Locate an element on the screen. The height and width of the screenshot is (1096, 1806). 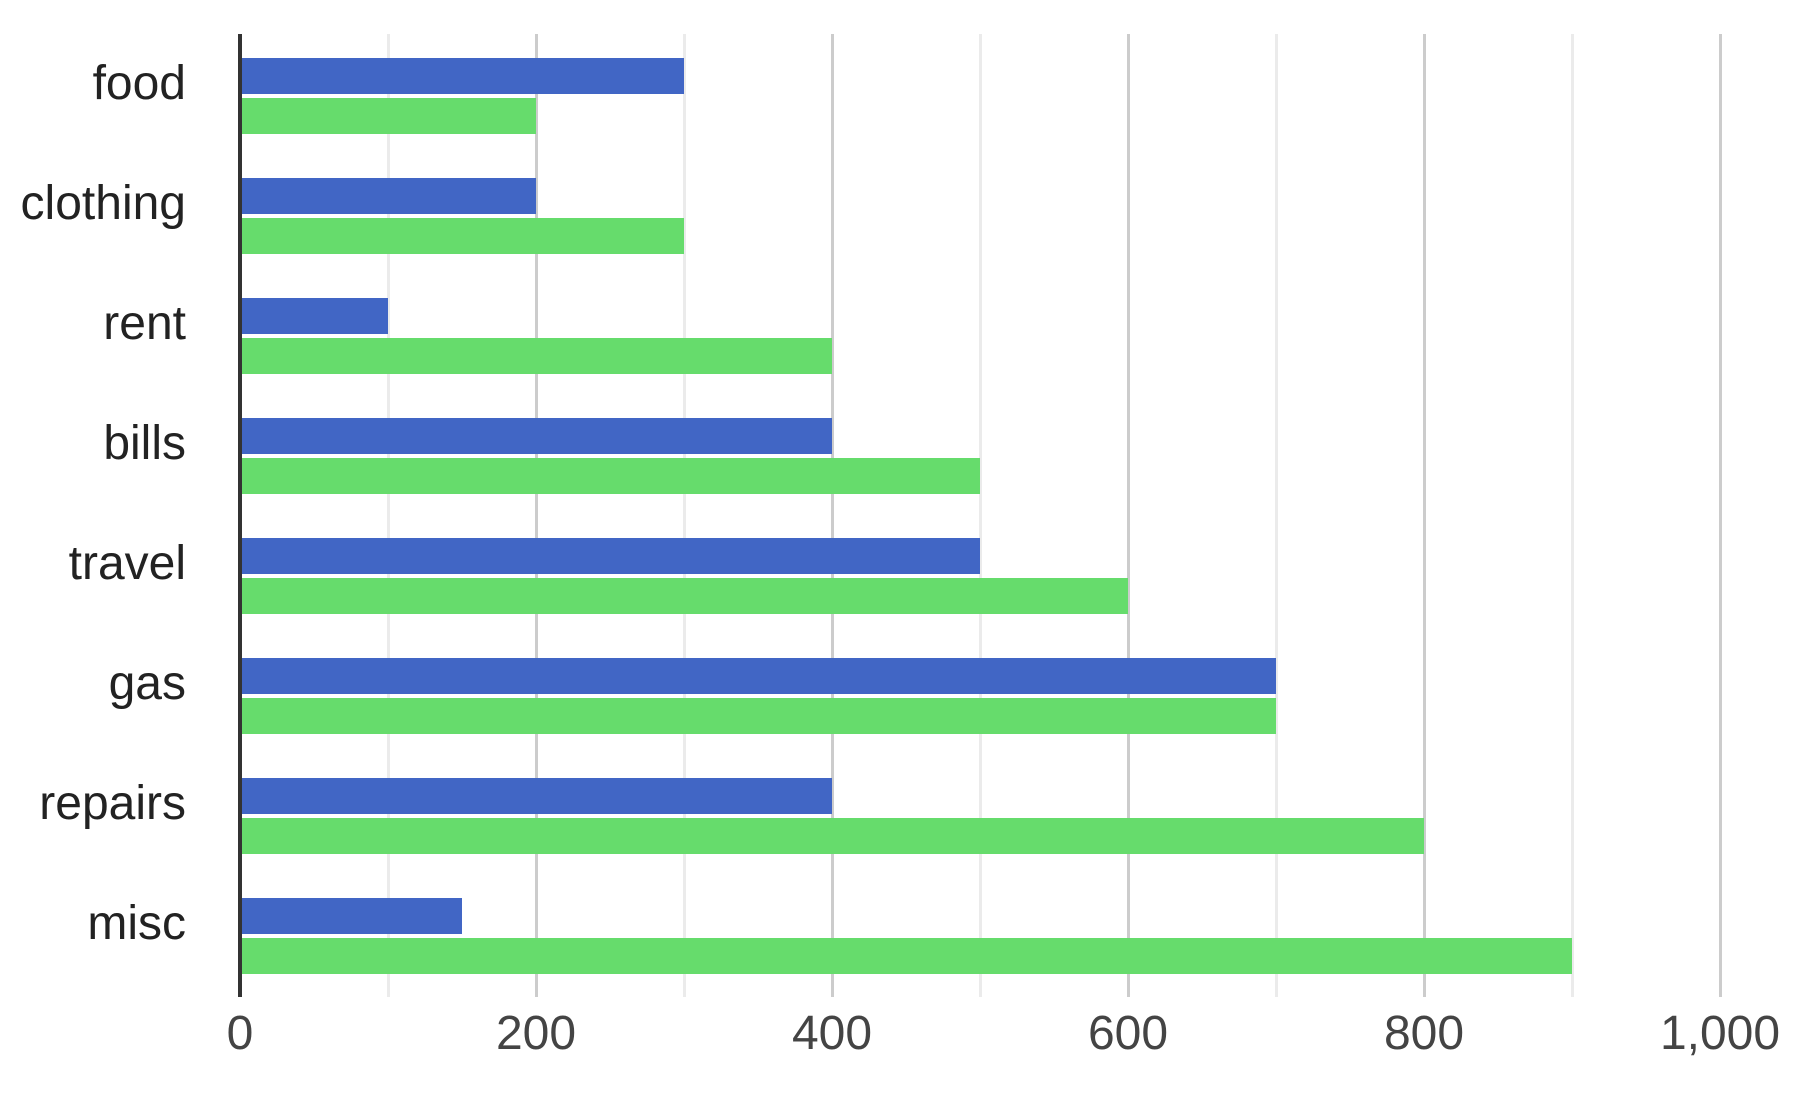
y-axis-line is located at coordinates (240, 515).